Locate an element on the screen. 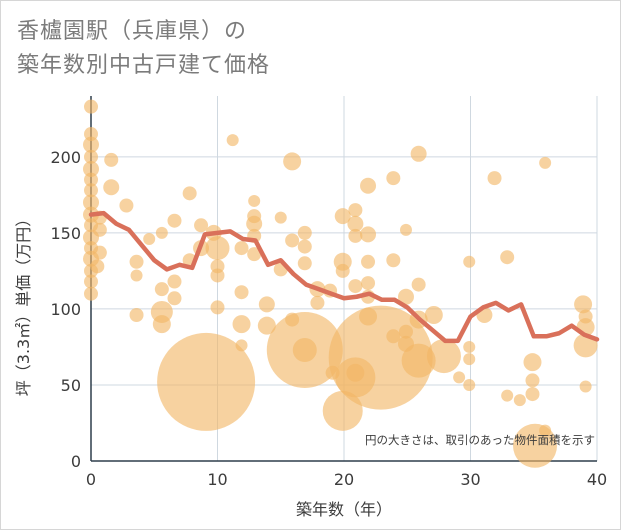  x-tick-label: 10 is located at coordinates (217, 479).